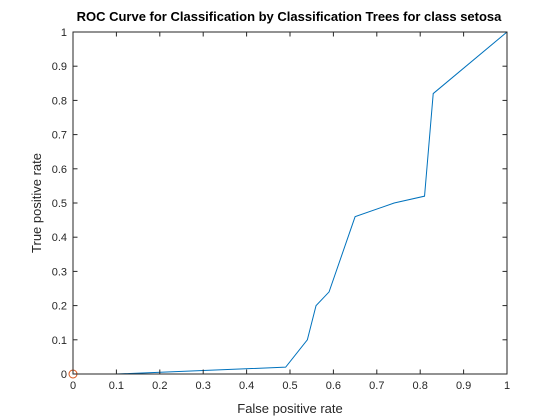 The width and height of the screenshot is (560, 420). I want to click on y-tick-label: 0.6, so click(59, 170).